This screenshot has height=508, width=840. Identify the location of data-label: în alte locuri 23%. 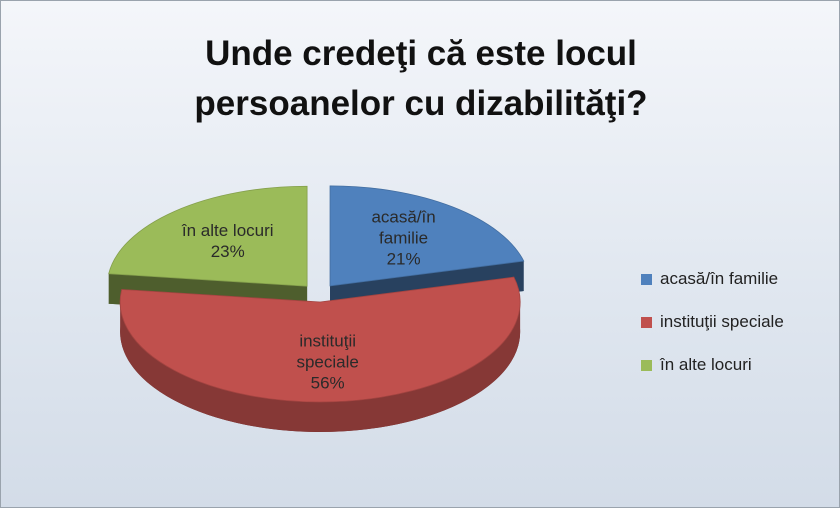
(228, 241).